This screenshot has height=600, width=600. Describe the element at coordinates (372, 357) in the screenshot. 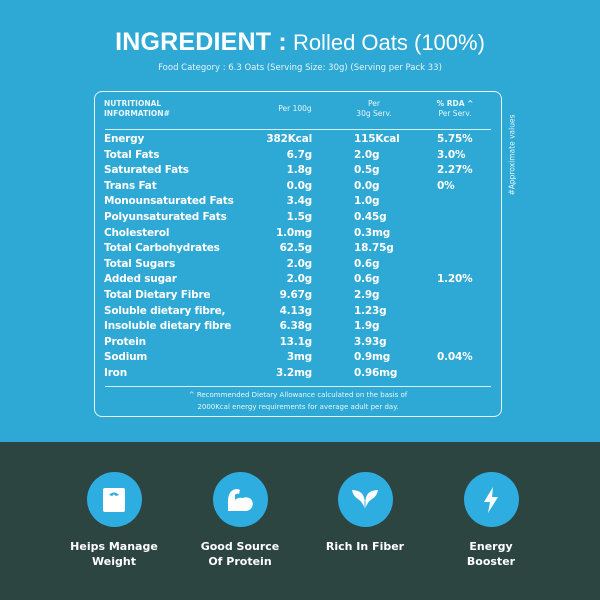

I see `per-serving-value: 0.9mg` at that location.